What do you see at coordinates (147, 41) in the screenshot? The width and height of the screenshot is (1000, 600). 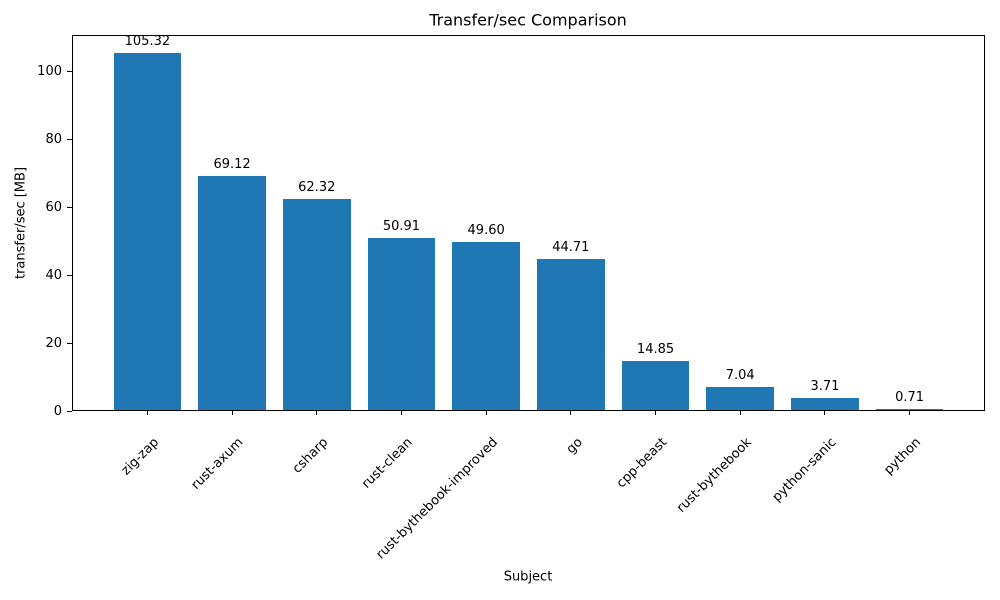 I see `bar-value-label: 105.32` at bounding box center [147, 41].